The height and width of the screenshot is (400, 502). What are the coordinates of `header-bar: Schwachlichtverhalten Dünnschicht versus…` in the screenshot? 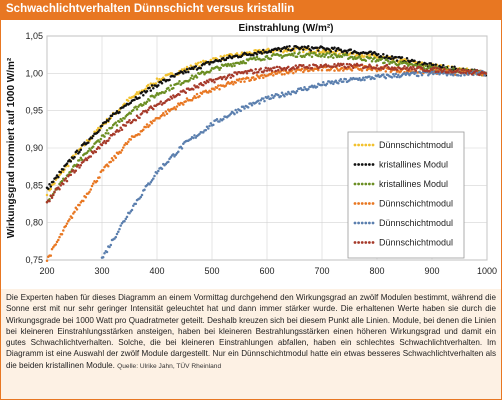 It's located at (251, 10).